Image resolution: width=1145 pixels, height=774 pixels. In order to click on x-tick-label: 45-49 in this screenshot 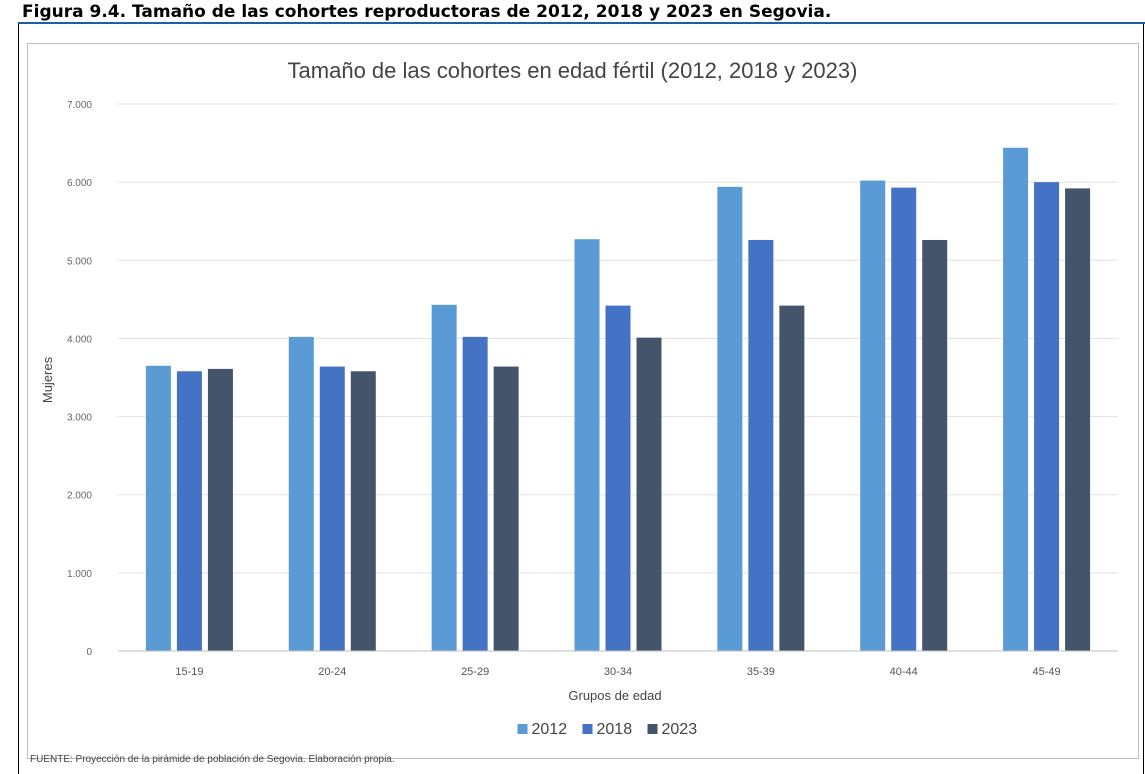, I will do `click(1047, 672)`.